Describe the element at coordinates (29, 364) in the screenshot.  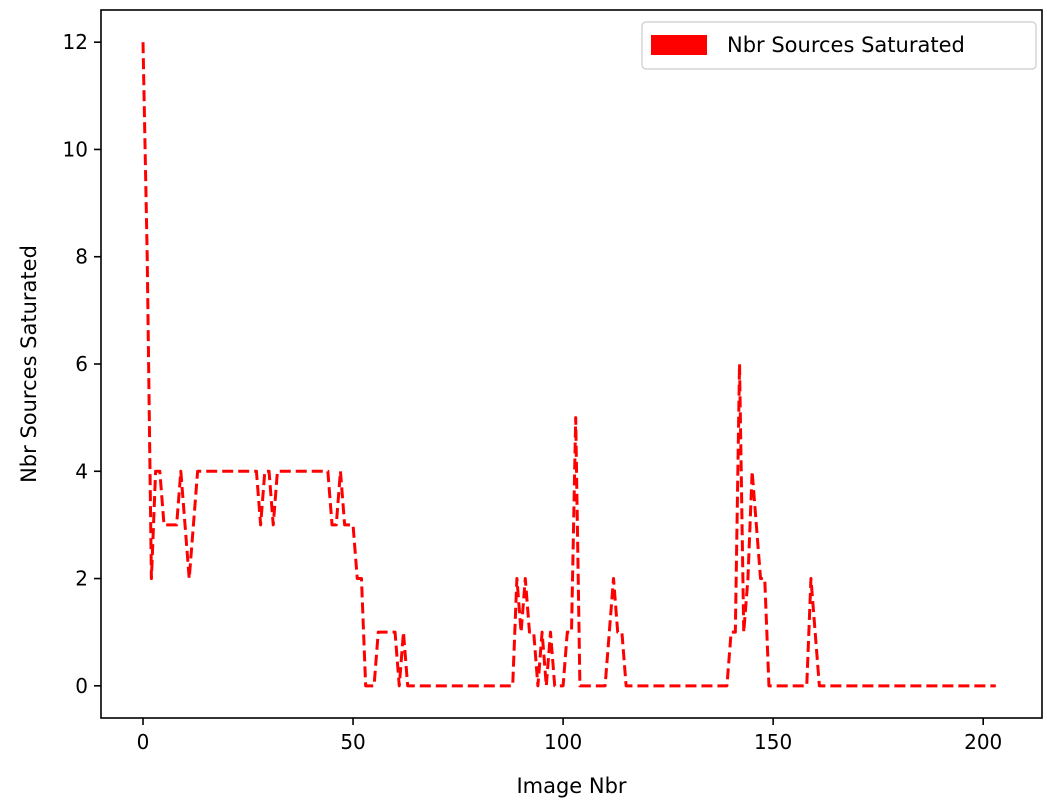
I see `y-axis-label: Nbr Sources Saturated` at that location.